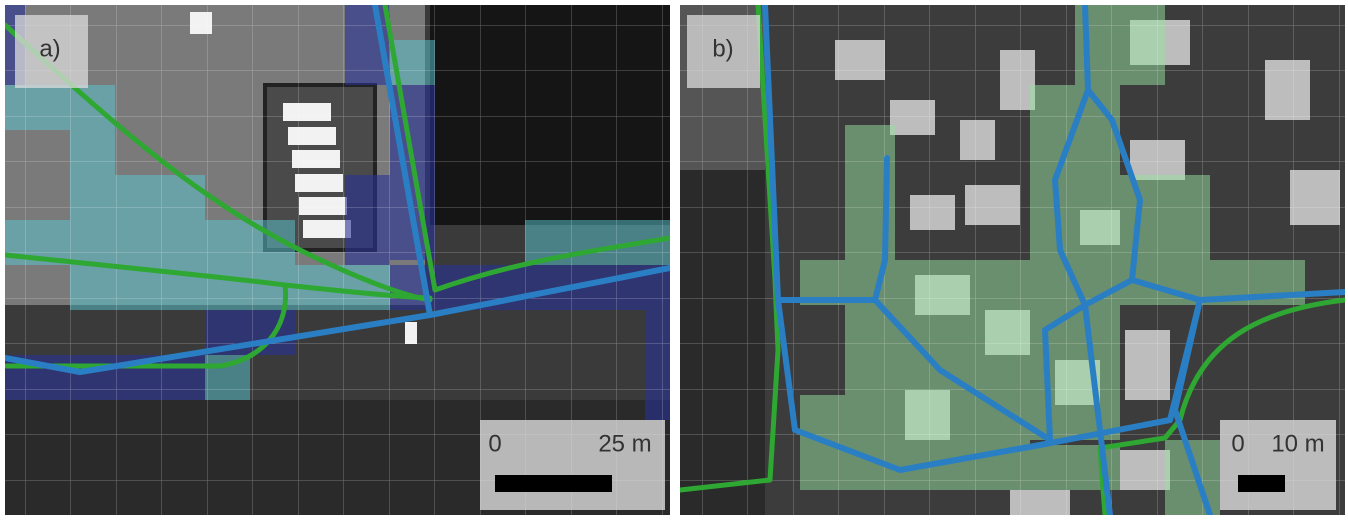  Describe the element at coordinates (49, 48) in the screenshot. I see `panel-label: a)` at that location.